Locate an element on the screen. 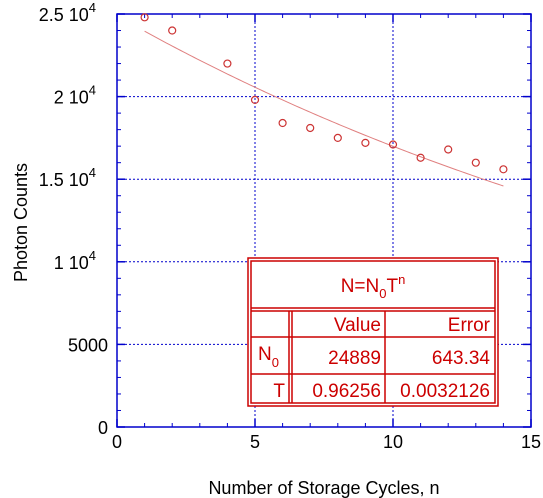  y-tick-label: 5000 is located at coordinates (88, 345).